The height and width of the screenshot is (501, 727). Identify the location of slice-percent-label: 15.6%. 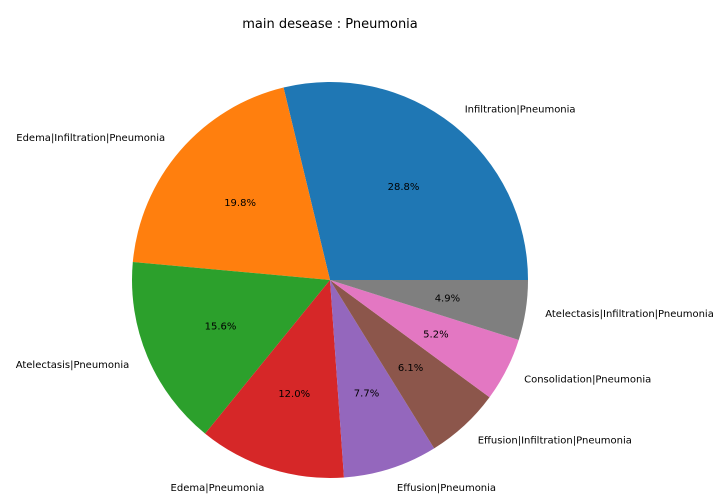
(221, 327).